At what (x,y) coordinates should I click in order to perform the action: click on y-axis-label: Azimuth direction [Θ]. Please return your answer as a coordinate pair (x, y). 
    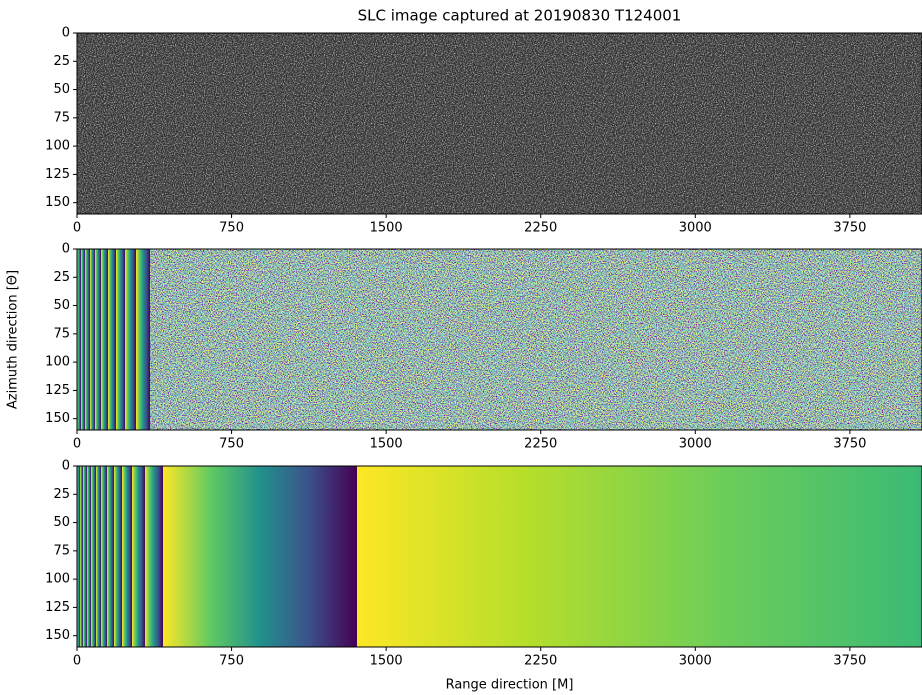
    Looking at the image, I should click on (13, 339).